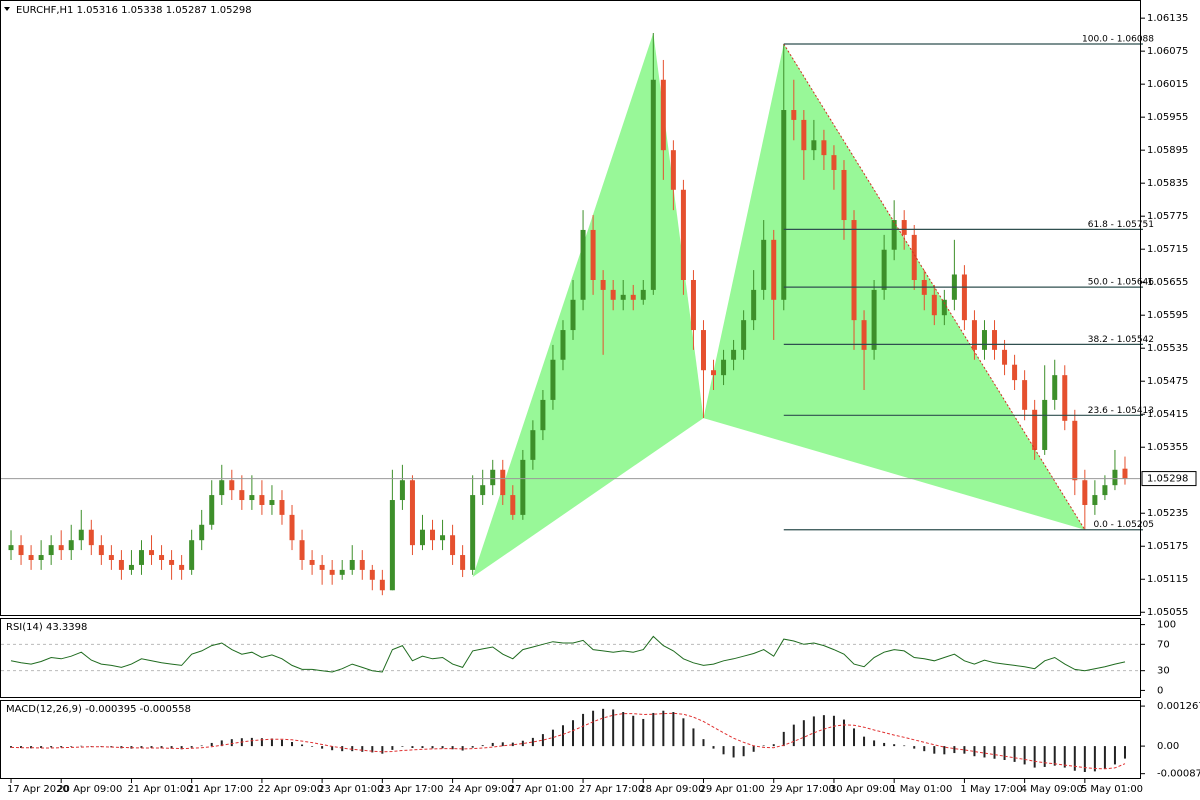  What do you see at coordinates (570, 739) in the screenshot?
I see `macd-frame` at bounding box center [570, 739].